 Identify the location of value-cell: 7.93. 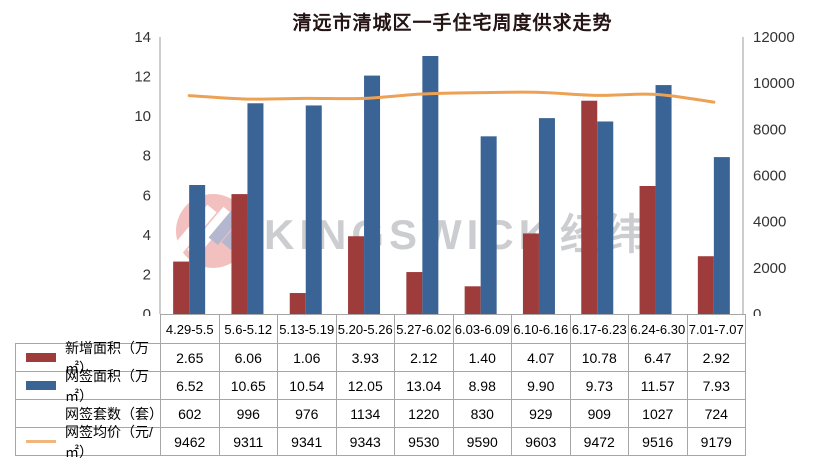
(716, 386).